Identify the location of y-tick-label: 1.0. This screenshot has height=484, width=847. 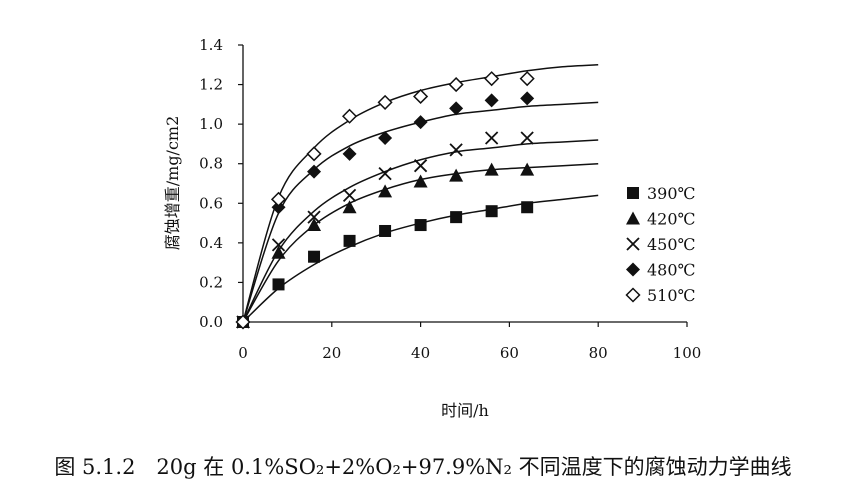
(211, 124).